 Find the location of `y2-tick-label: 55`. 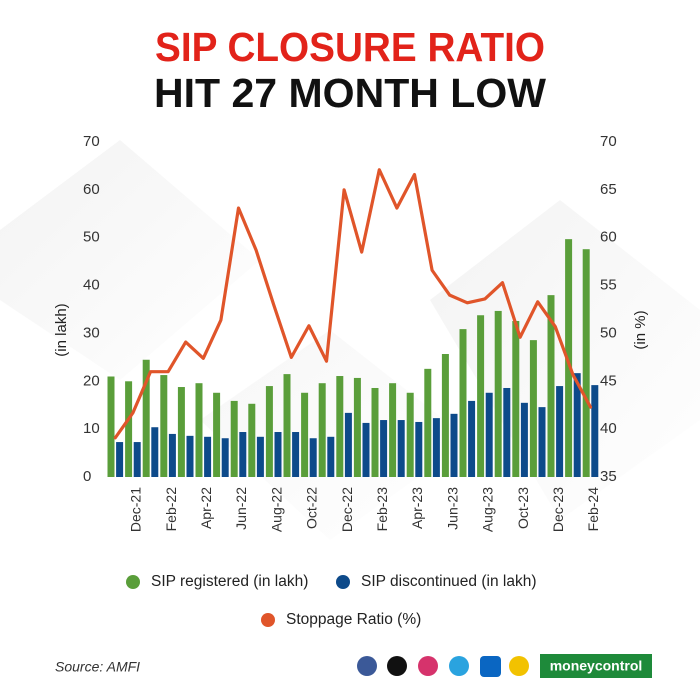

y2-tick-label: 55 is located at coordinates (608, 285).